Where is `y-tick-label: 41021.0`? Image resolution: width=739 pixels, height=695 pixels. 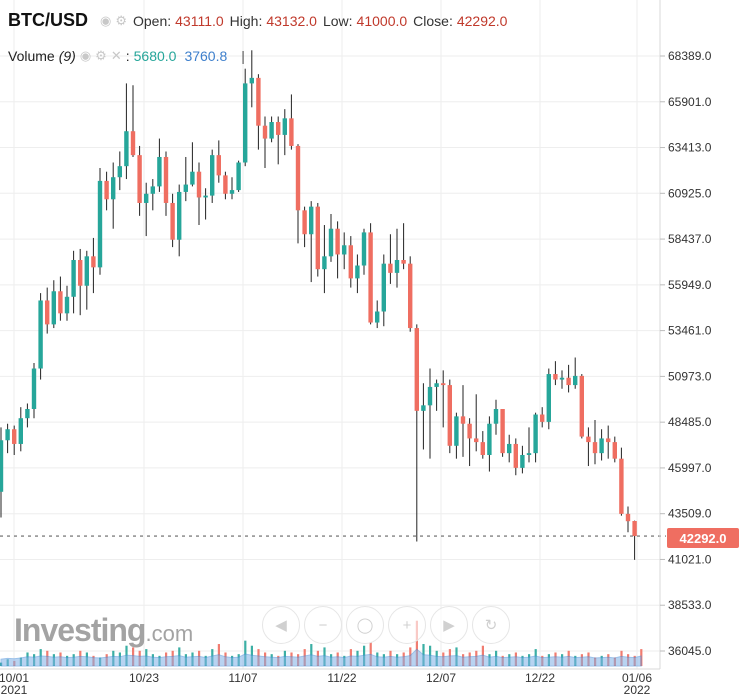 y-tick-label: 41021.0 is located at coordinates (690, 559).